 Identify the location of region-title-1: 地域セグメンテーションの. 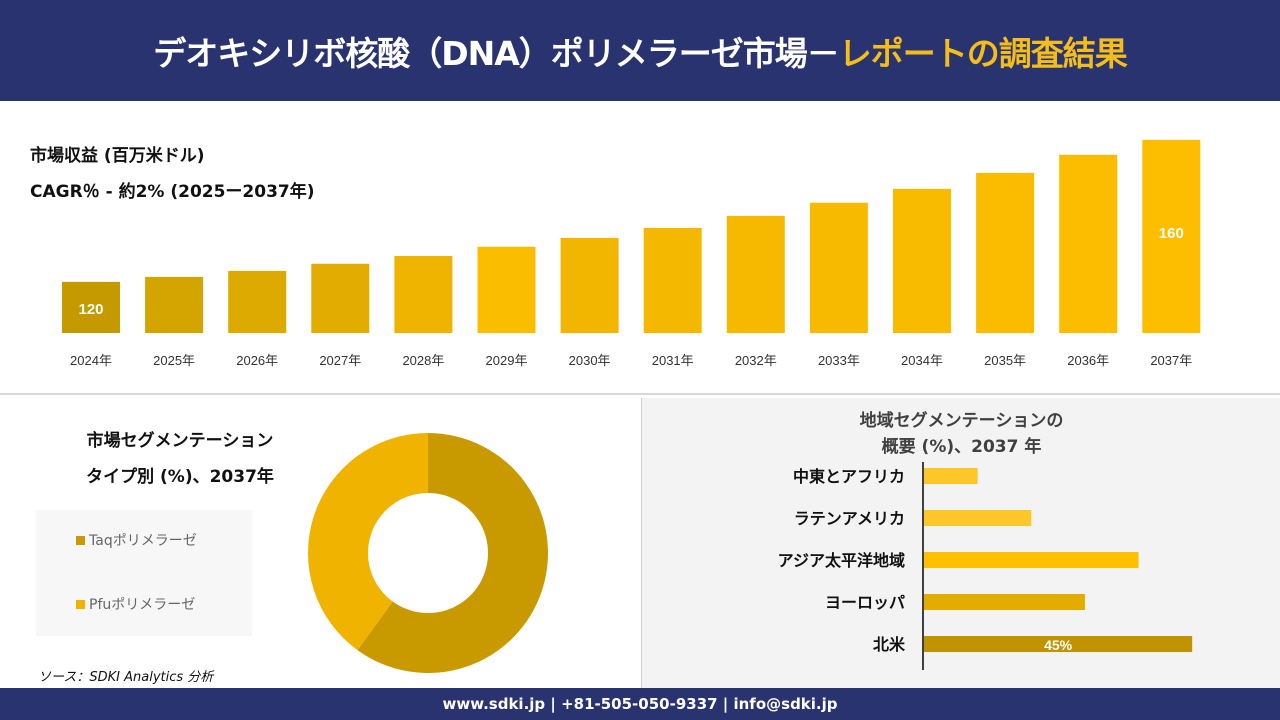
(961, 421).